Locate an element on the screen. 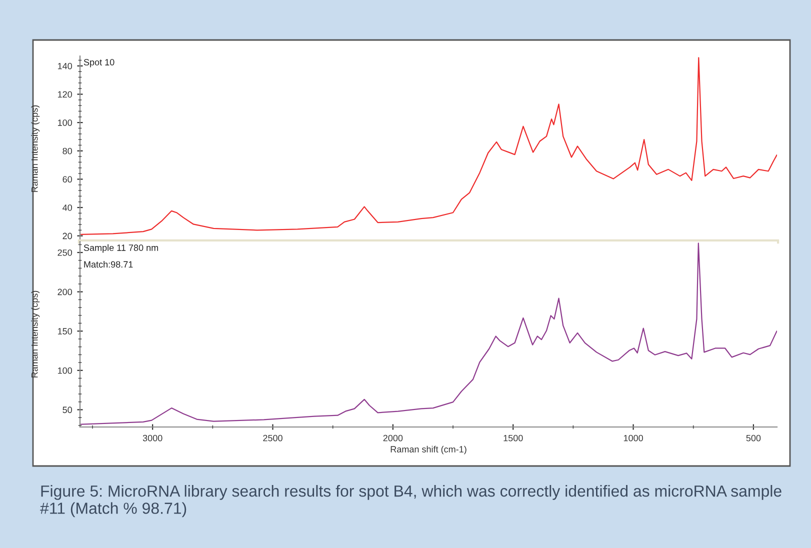  y-tick-label: 50 is located at coordinates (67, 410).